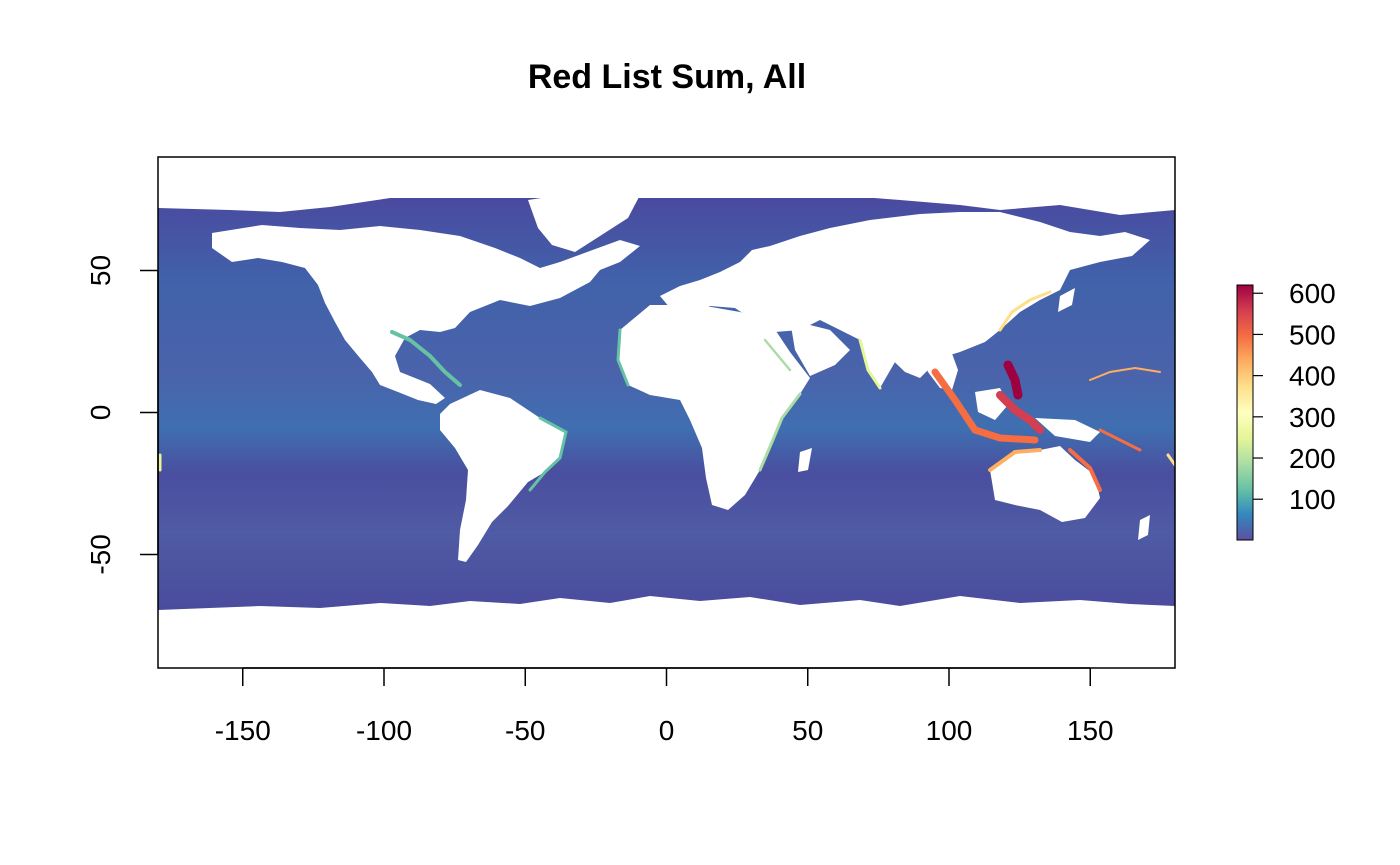  Describe the element at coordinates (100, 270) in the screenshot. I see `y-tick-label: 50` at that location.